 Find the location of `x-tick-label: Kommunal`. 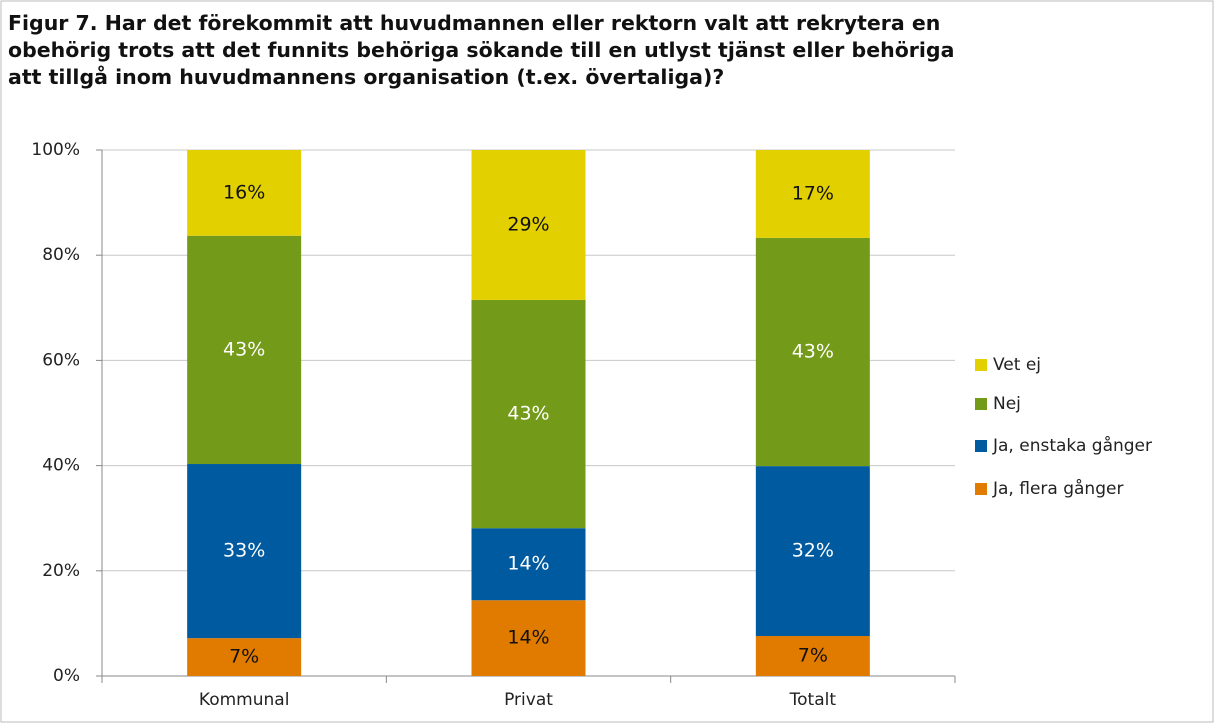

x-tick-label: Kommunal is located at coordinates (244, 700).